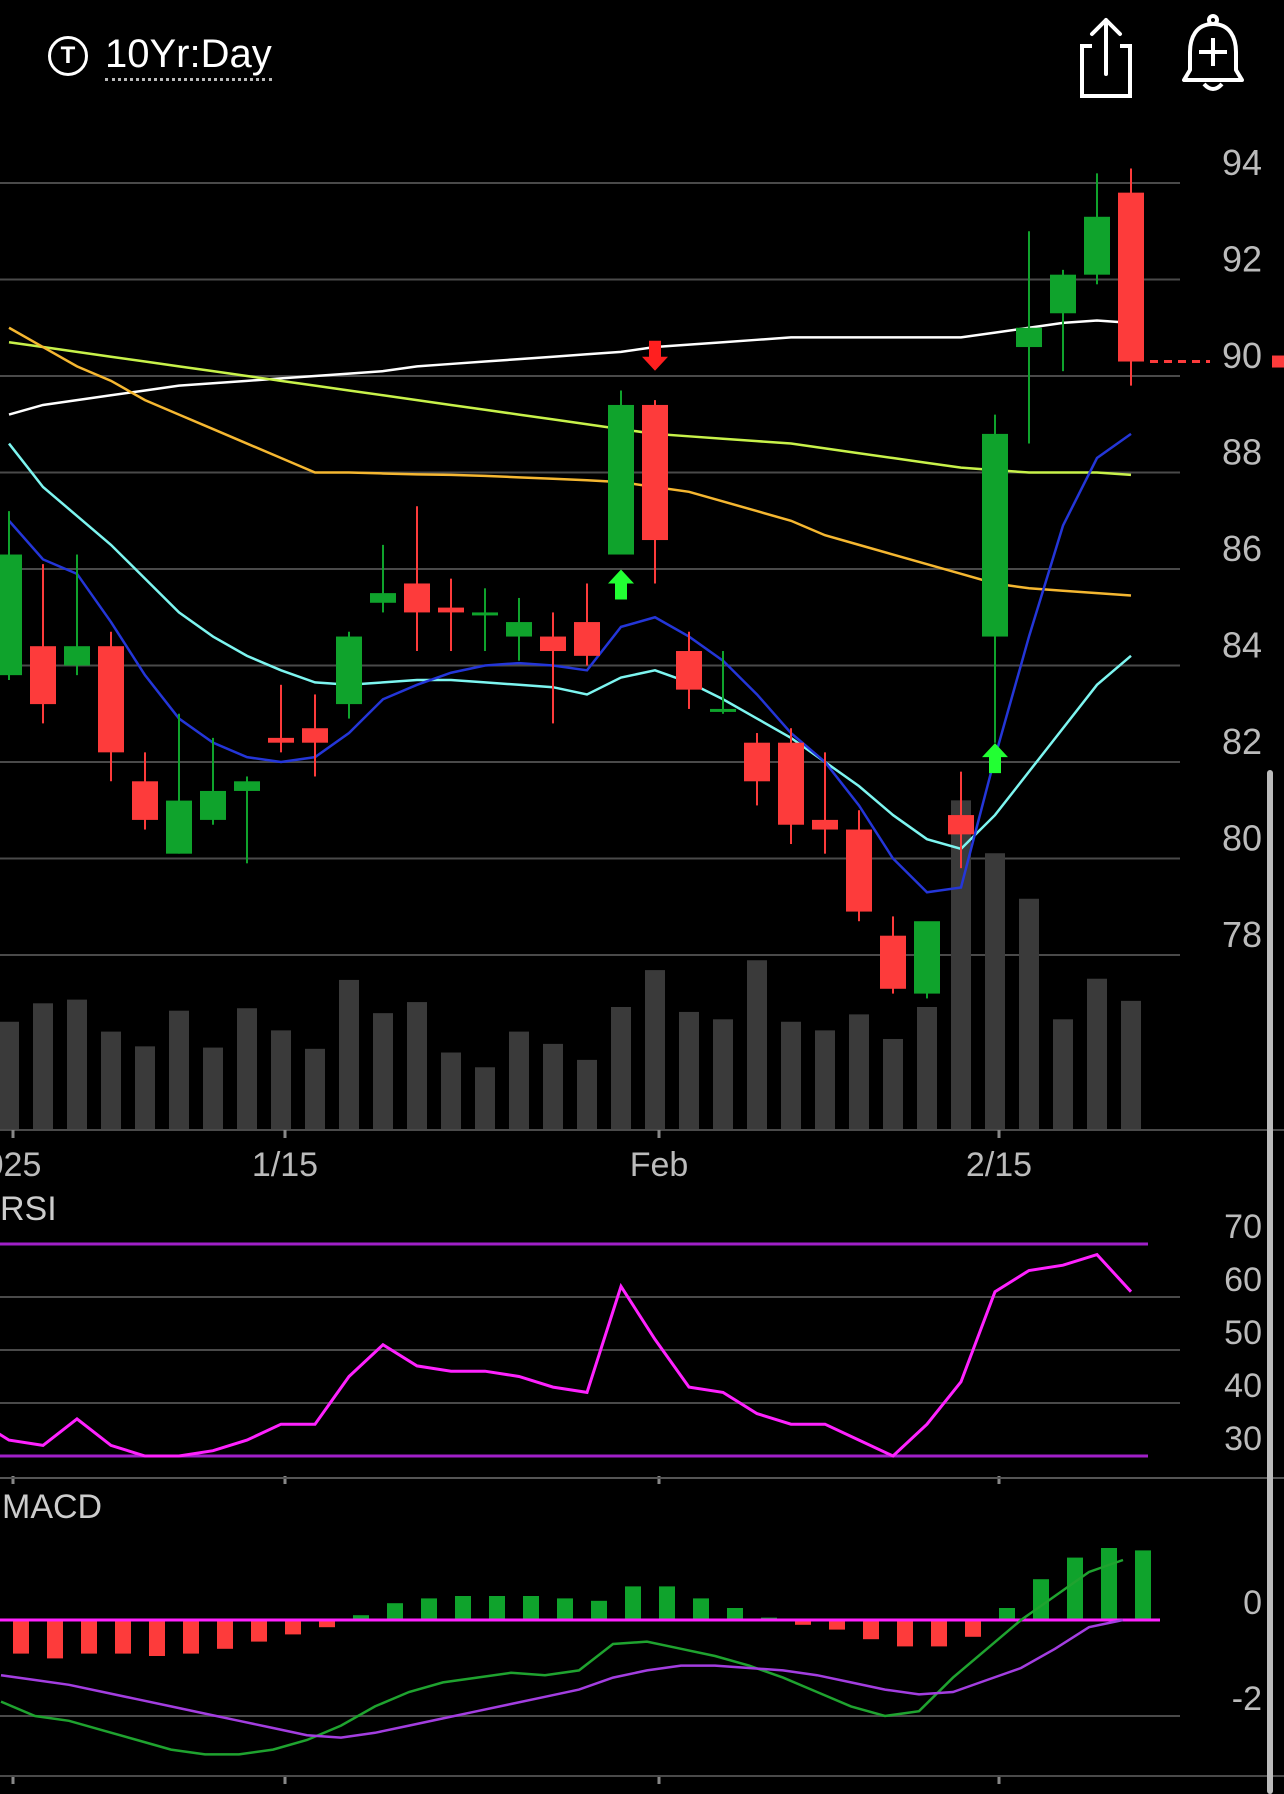 This screenshot has width=1284, height=1794. Describe the element at coordinates (188, 55) in the screenshot. I see `timeframe-selector: 10Yr:Day` at that location.